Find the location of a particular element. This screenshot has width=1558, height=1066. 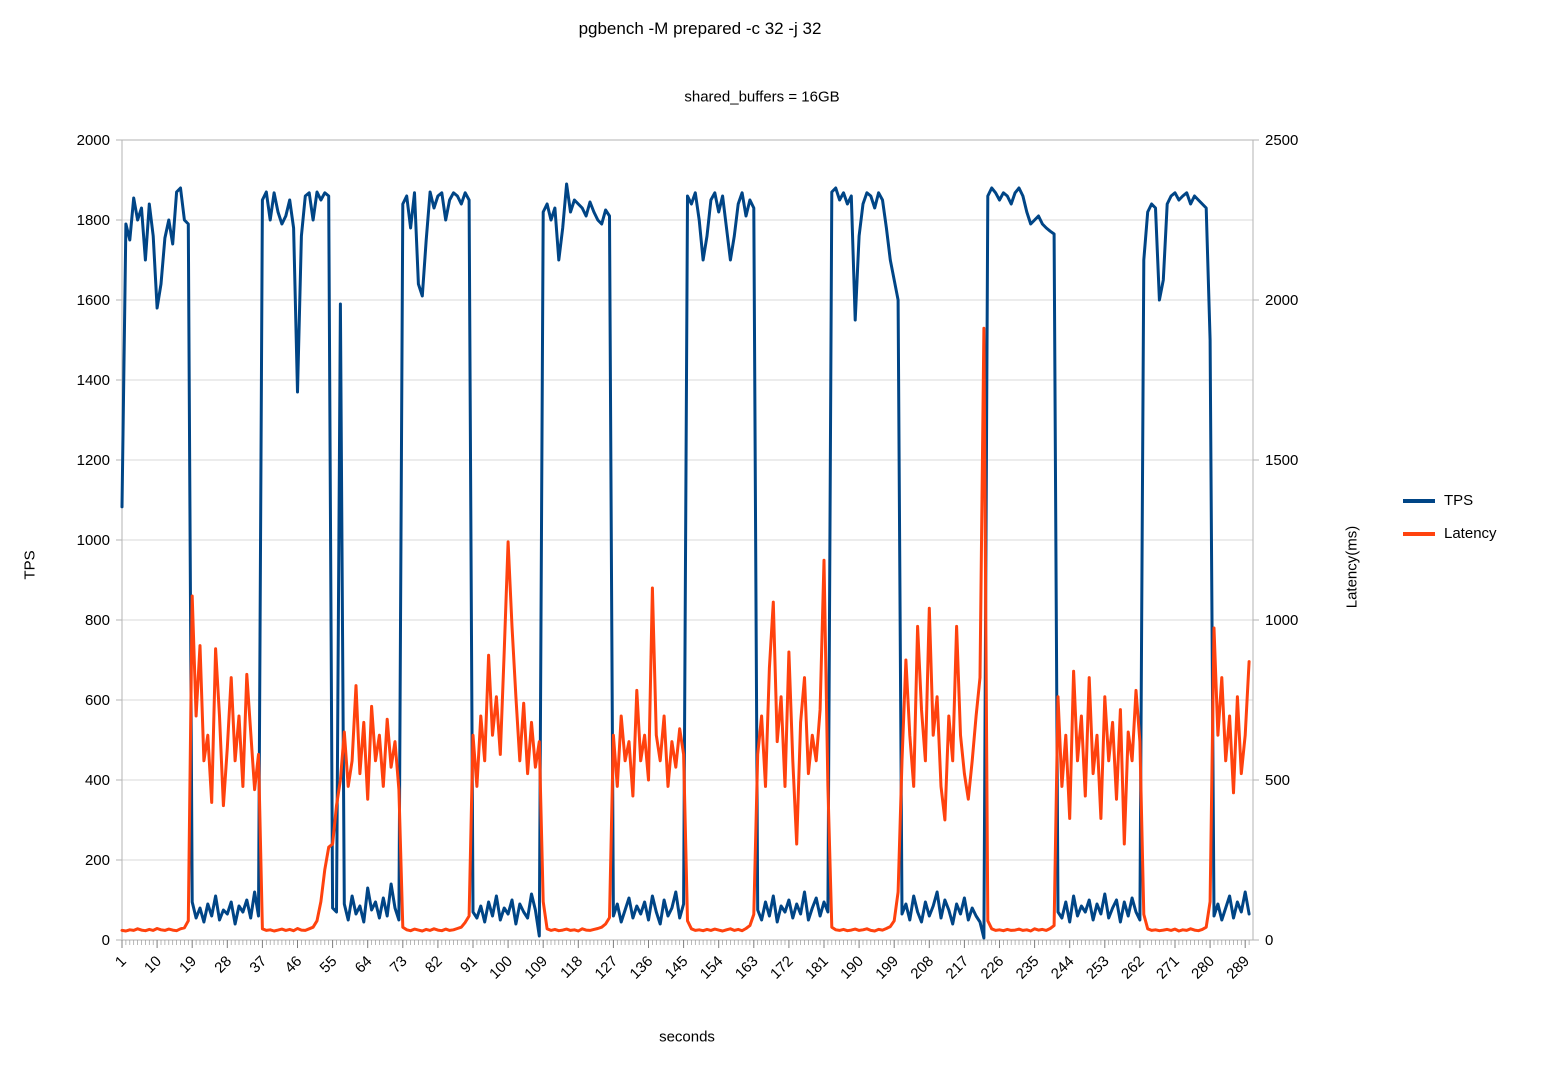

y-left-tick-label: 800 is located at coordinates (97, 620).